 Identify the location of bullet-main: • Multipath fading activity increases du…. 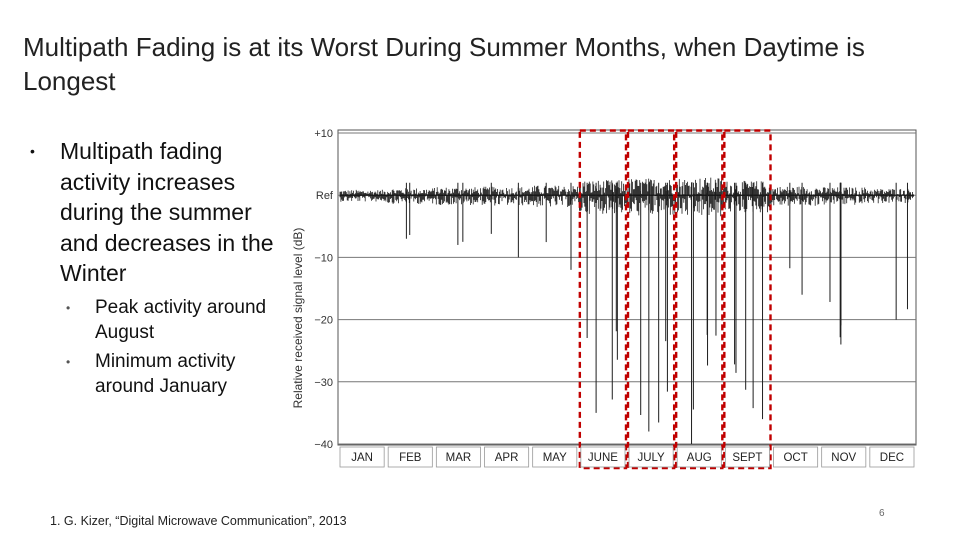
(160, 212).